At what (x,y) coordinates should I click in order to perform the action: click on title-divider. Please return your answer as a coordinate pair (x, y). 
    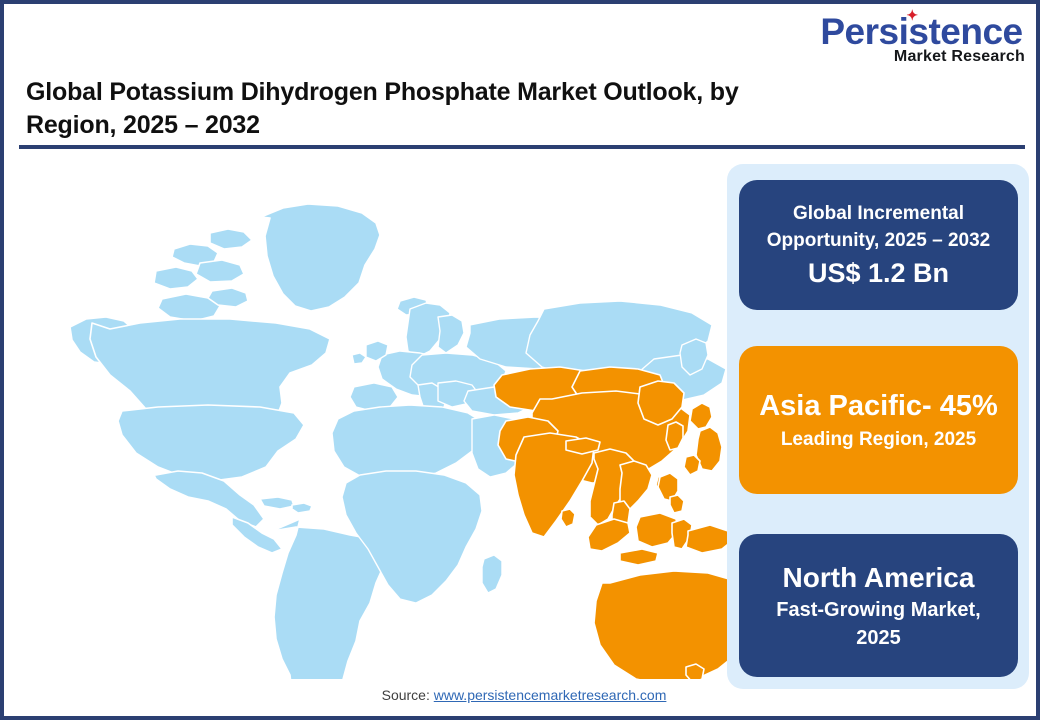
    Looking at the image, I should click on (522, 147).